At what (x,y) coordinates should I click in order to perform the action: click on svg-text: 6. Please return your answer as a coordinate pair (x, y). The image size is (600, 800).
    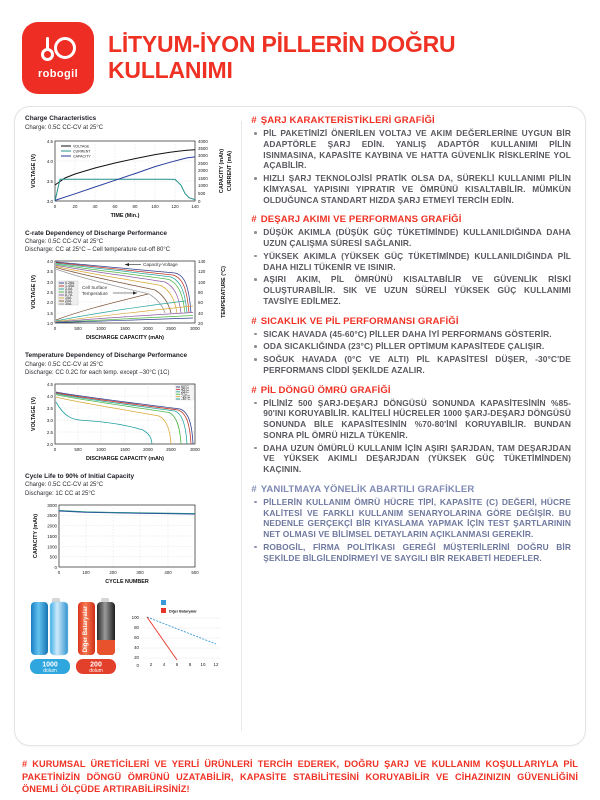
    Looking at the image, I should click on (177, 664).